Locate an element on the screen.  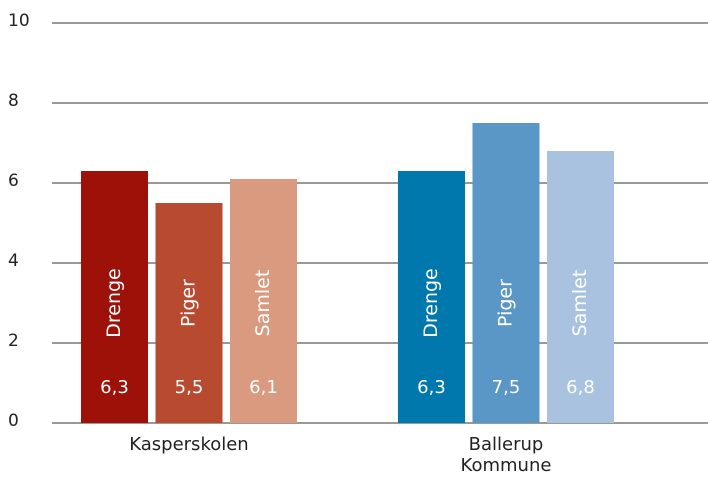
value-label: 7,5 is located at coordinates (506, 387).